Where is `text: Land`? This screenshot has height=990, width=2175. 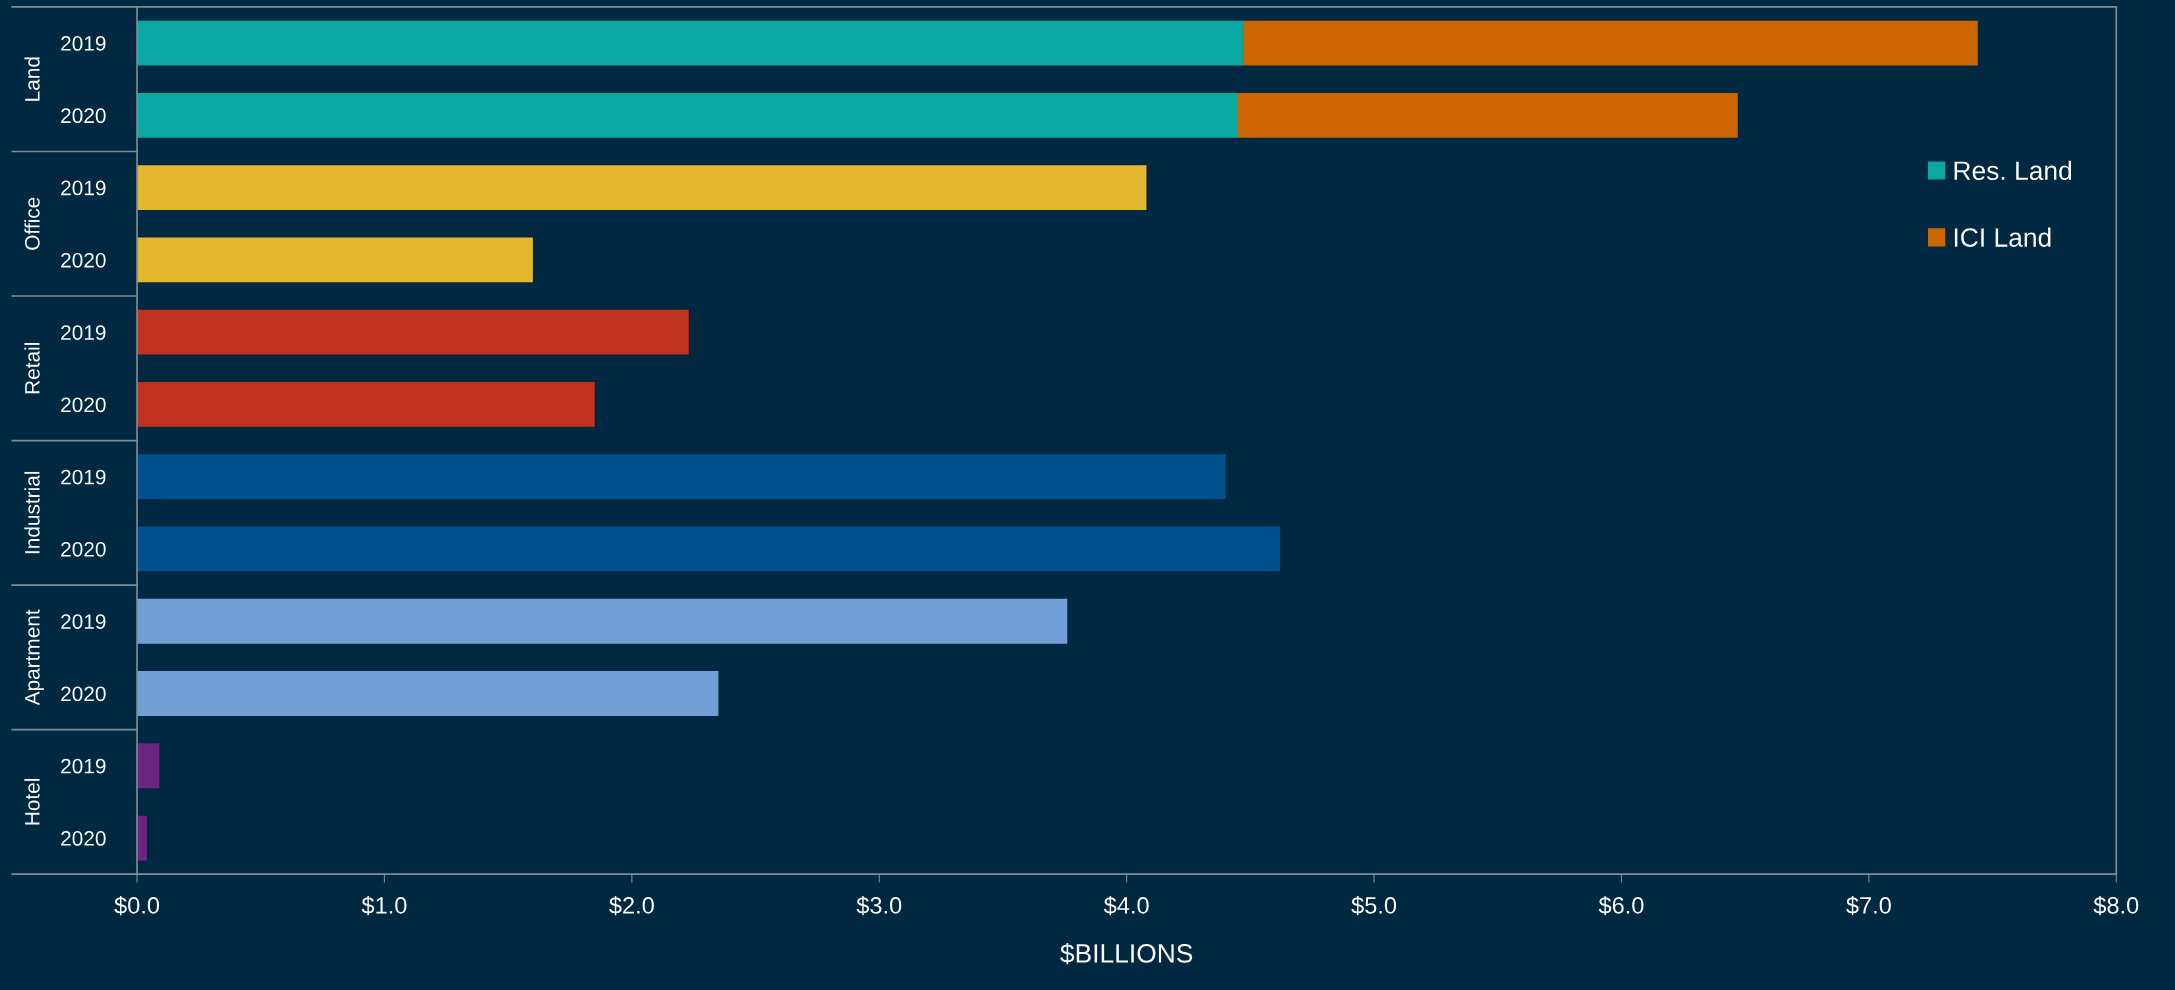
text: Land is located at coordinates (32, 79).